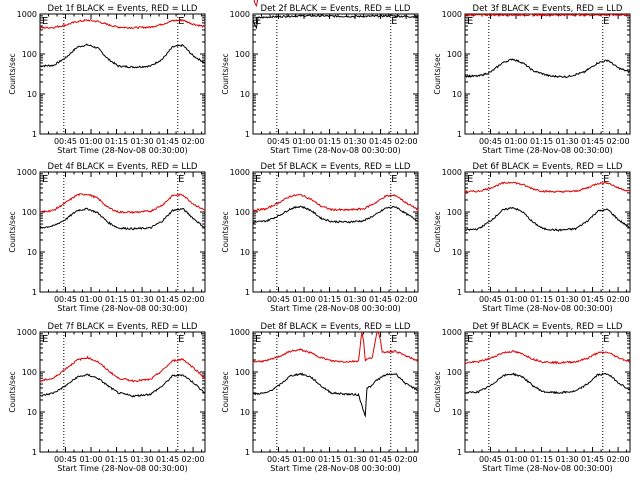 This screenshot has height=480, width=640. What do you see at coordinates (548, 167) in the screenshot?
I see `panel-title: Det 6f BLACK = Events, RED = LLD` at bounding box center [548, 167].